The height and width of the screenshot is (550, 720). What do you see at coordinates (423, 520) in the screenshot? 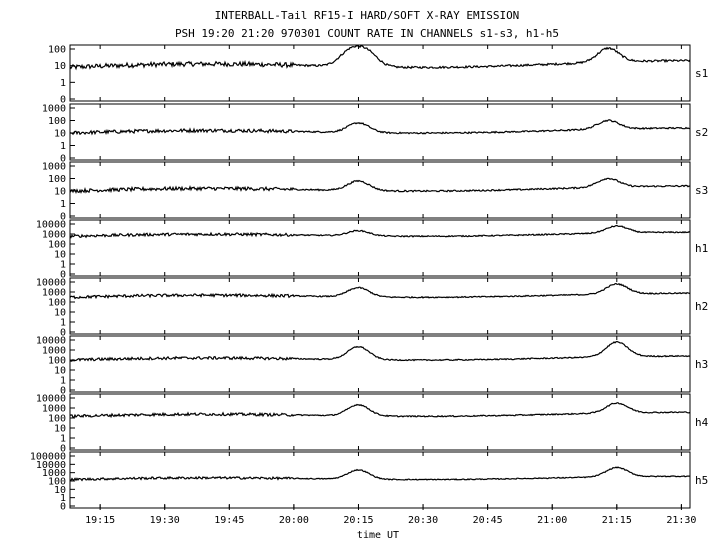
I see `x-tick-label: 20:30` at bounding box center [423, 520].